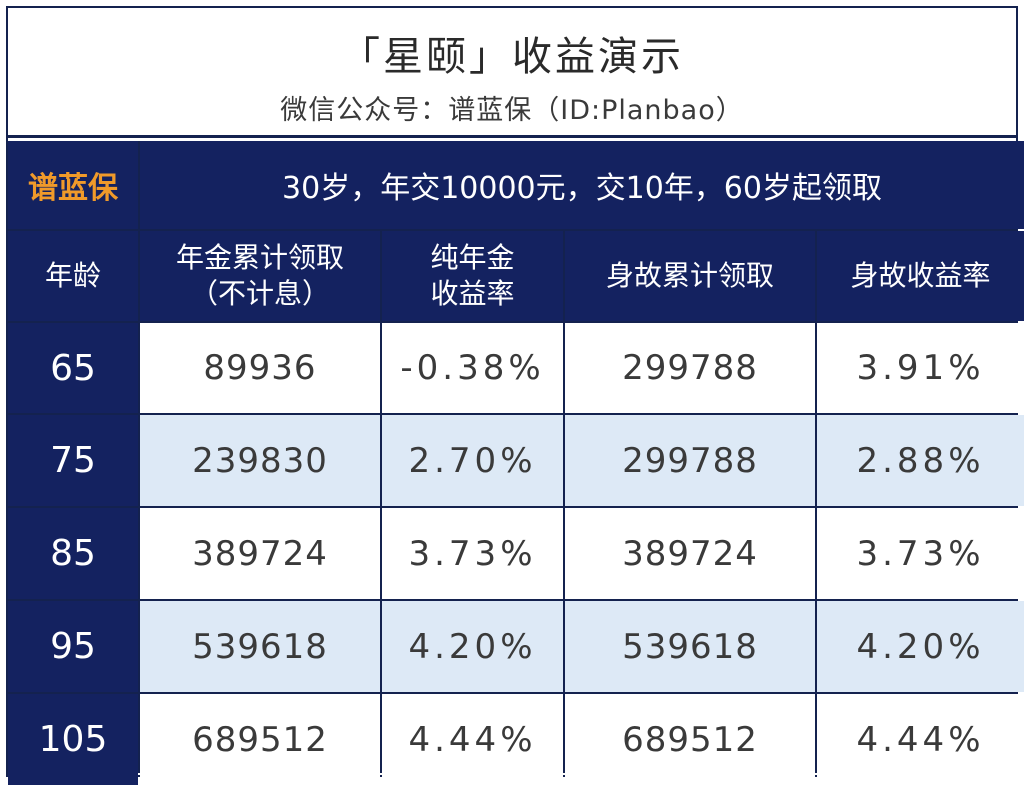 The image size is (1024, 785). I want to click on column-header-line: 年金累计领取, so click(259, 257).